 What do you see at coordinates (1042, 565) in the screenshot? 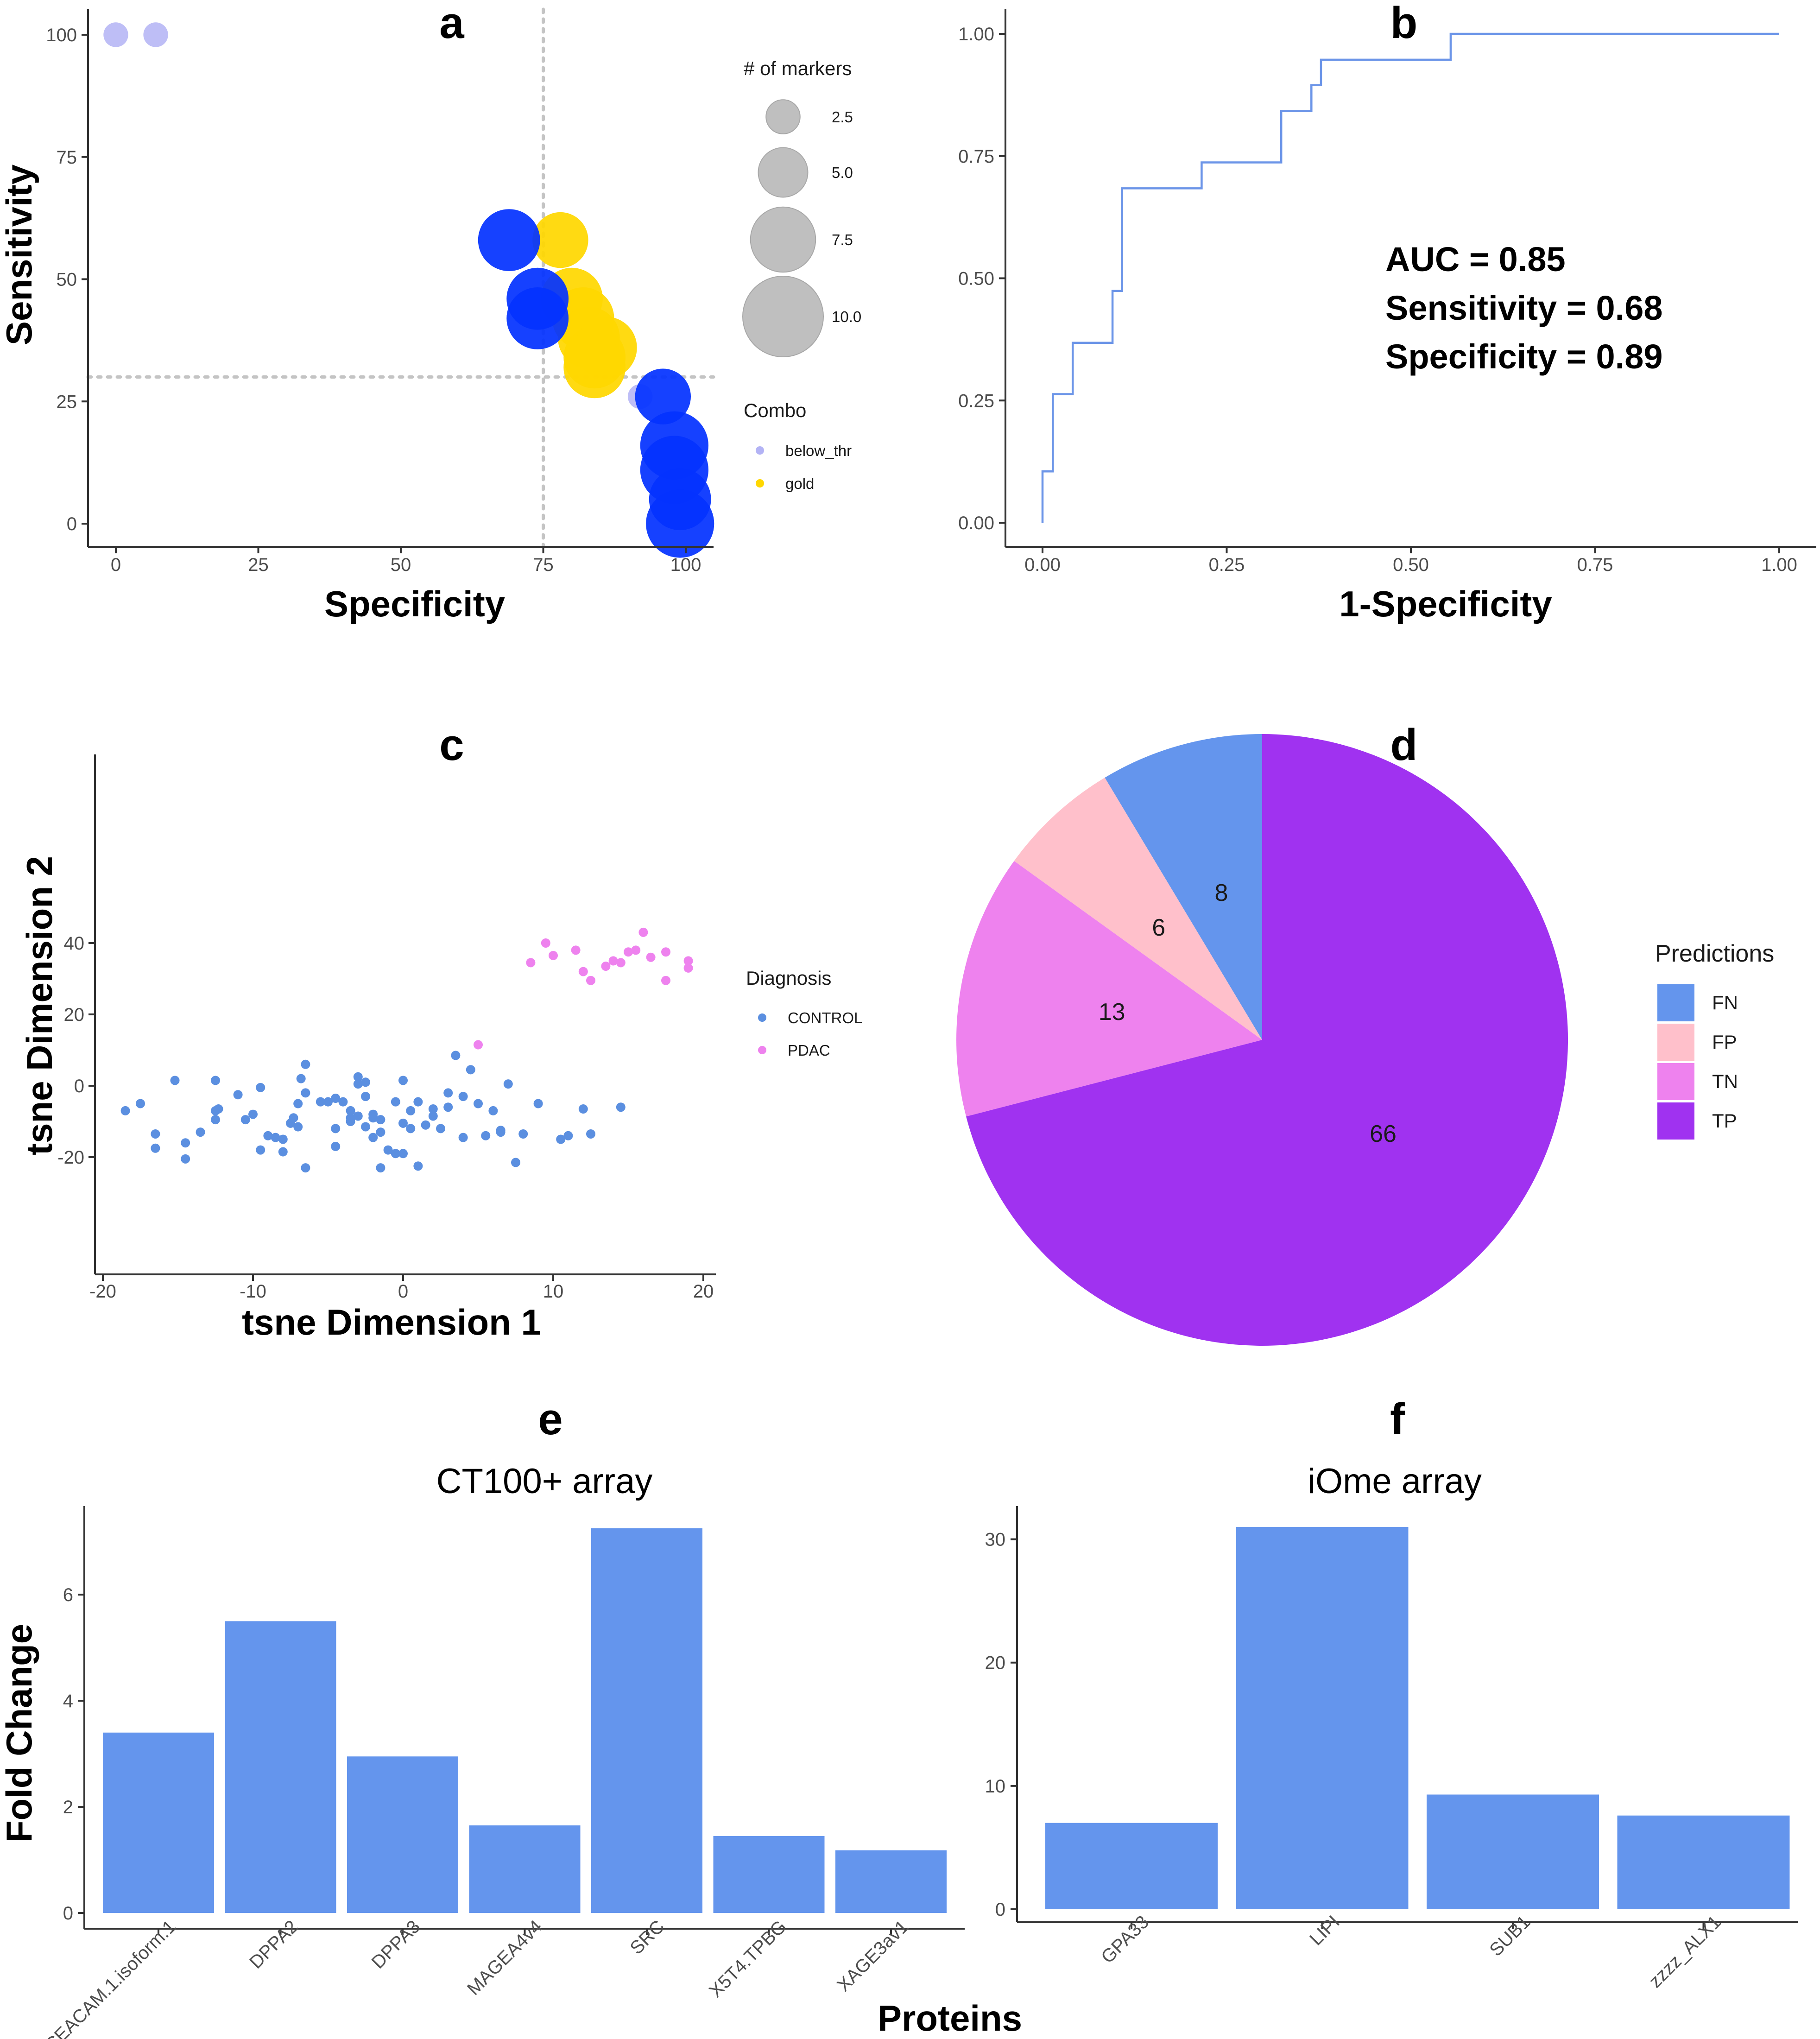
I see `x-tick-label: 0.00` at bounding box center [1042, 565].